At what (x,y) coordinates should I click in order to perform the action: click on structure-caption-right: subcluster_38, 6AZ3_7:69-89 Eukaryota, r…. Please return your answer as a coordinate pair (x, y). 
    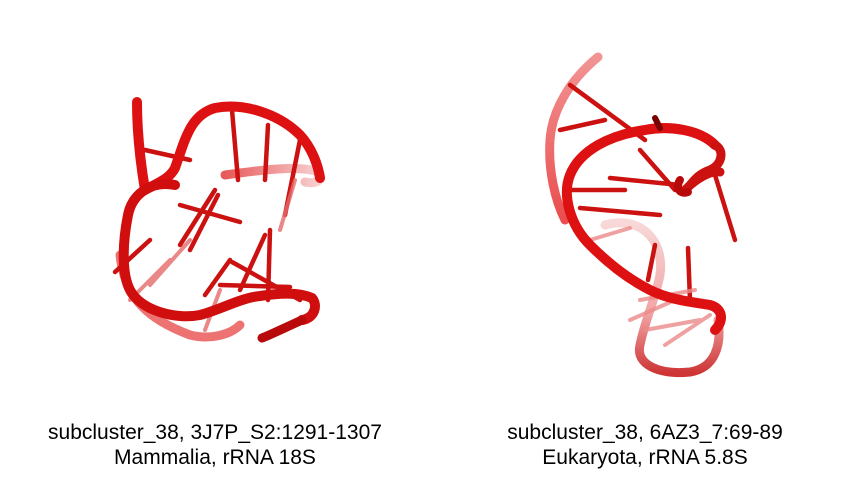
    Looking at the image, I should click on (645, 445).